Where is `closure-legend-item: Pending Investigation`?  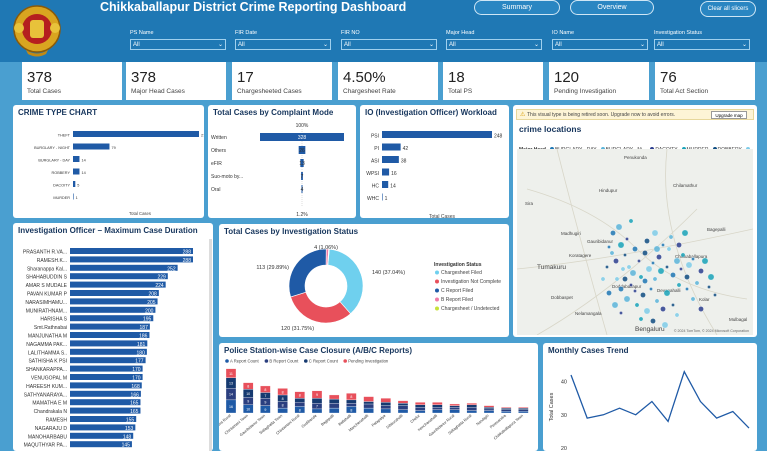 closure-legend-item: Pending Investigation is located at coordinates (368, 361).